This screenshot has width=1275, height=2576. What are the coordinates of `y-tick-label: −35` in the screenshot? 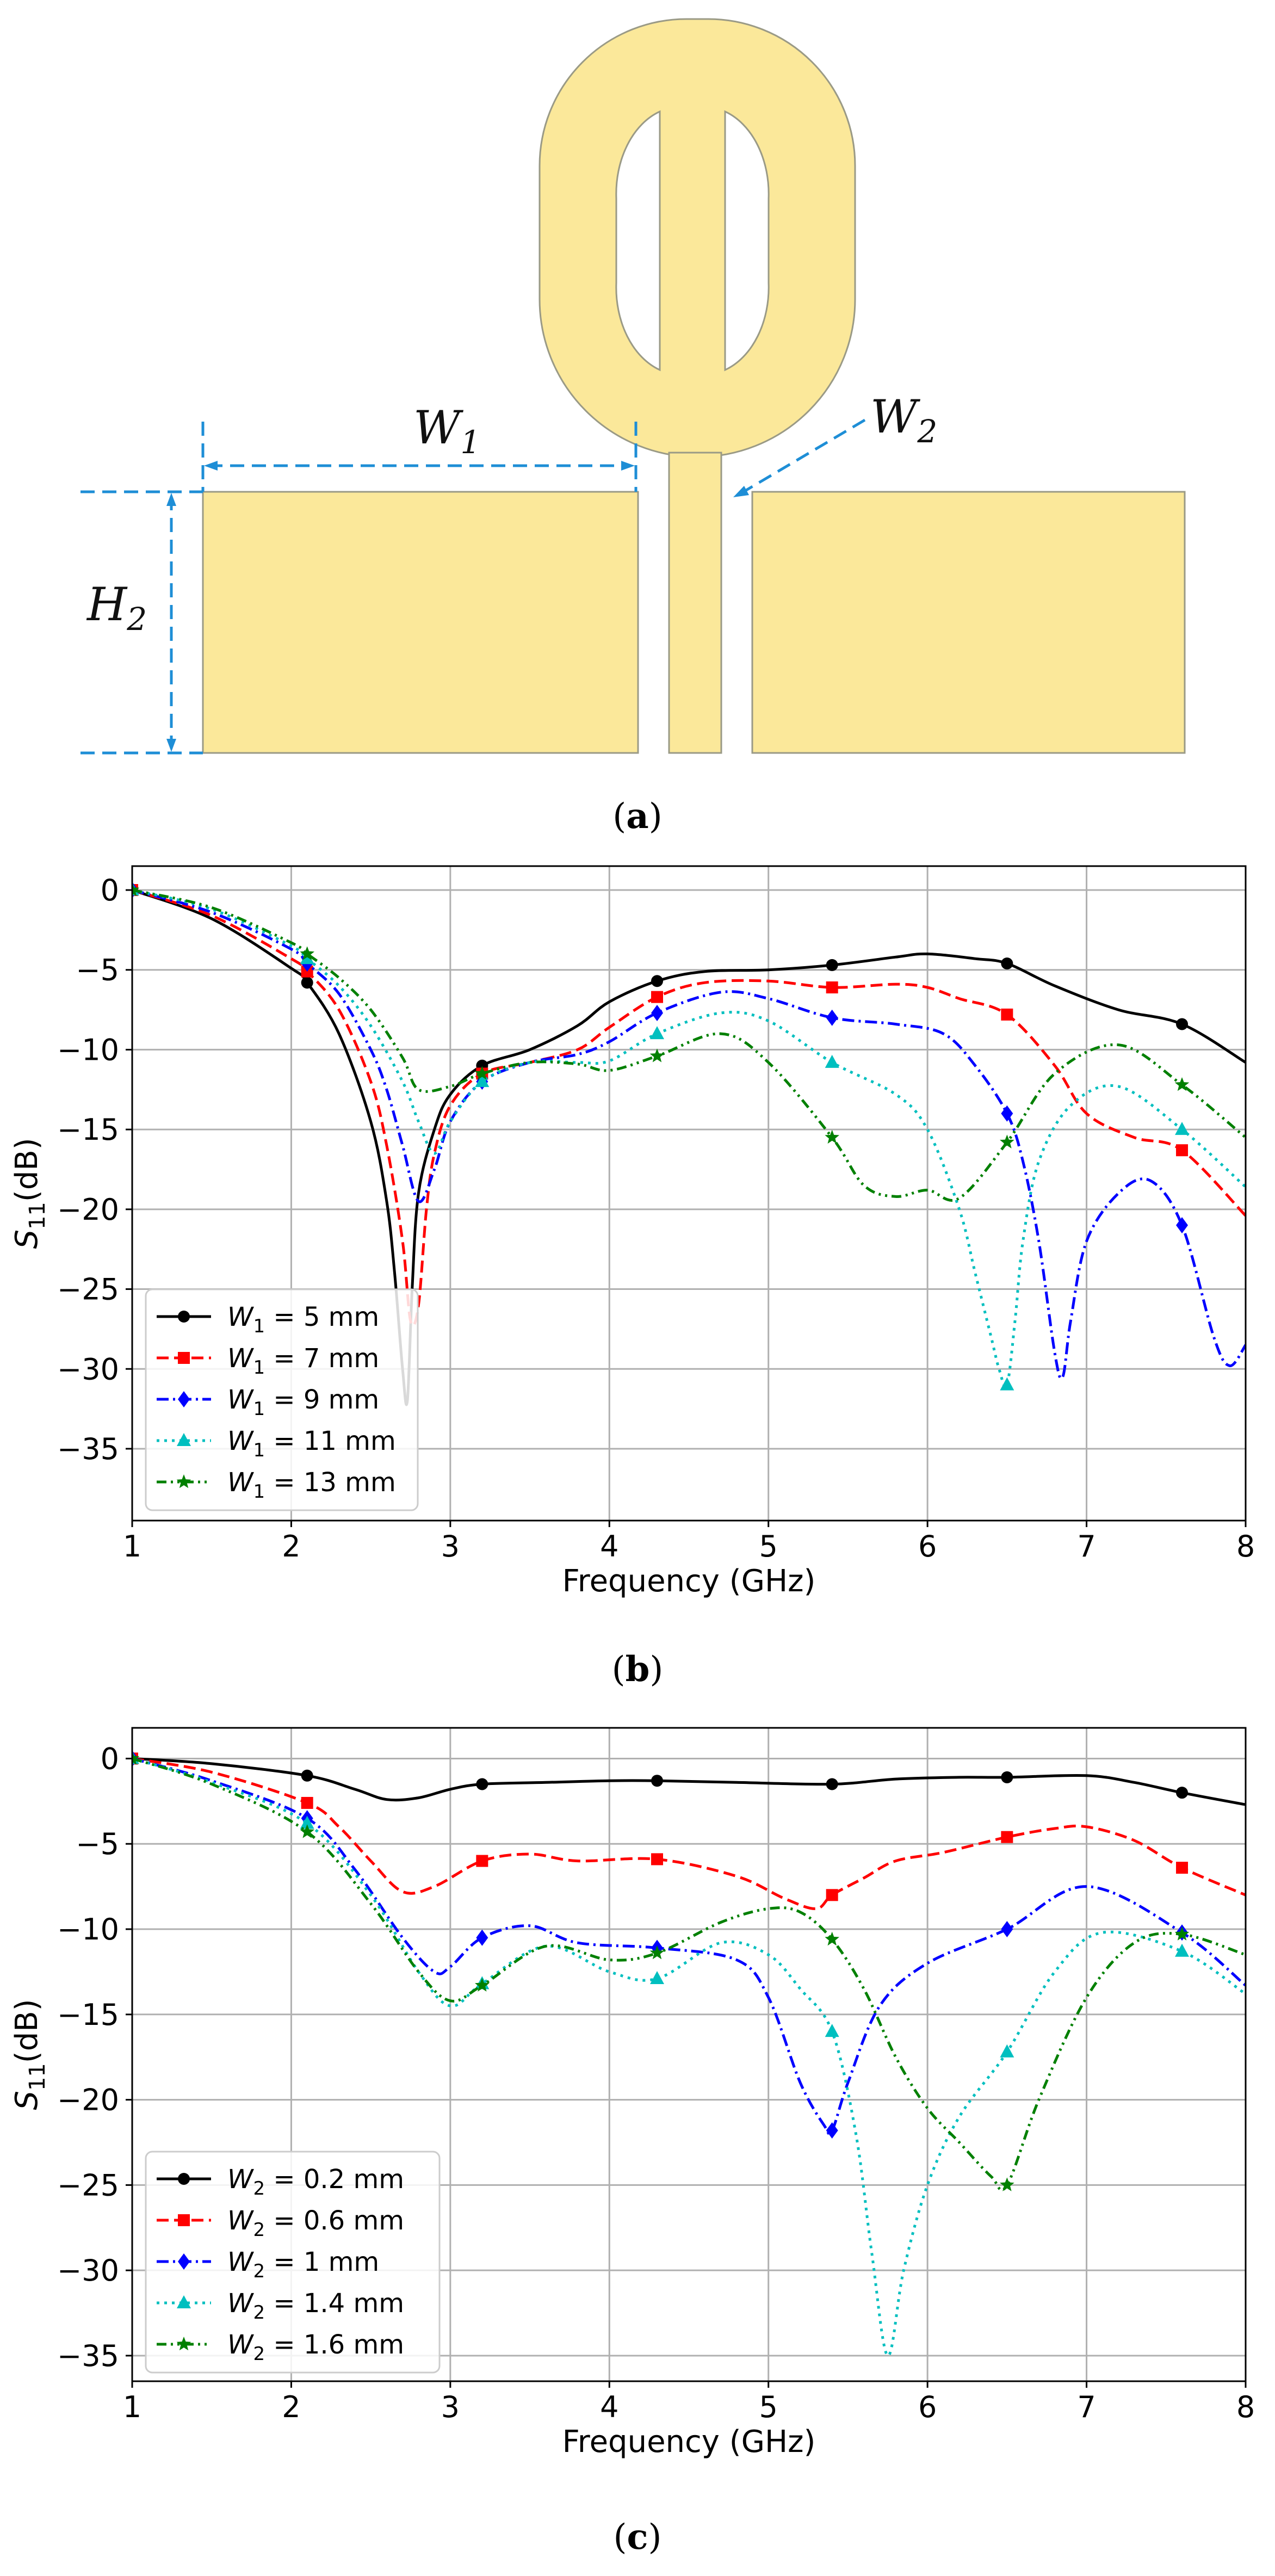 It's located at (88, 2356).